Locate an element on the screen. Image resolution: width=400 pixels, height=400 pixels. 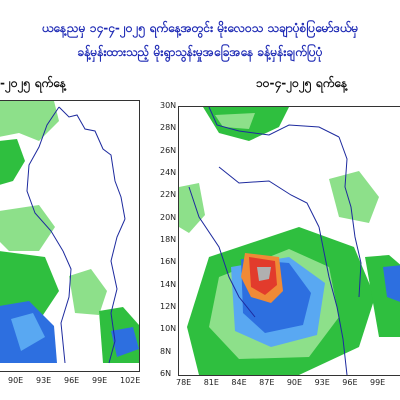
left-x-tick-label: 93E is located at coordinates (44, 380).